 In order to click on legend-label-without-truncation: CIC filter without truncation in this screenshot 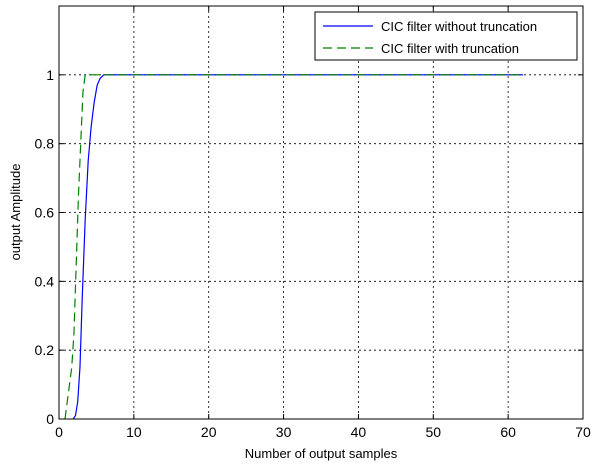, I will do `click(459, 26)`.